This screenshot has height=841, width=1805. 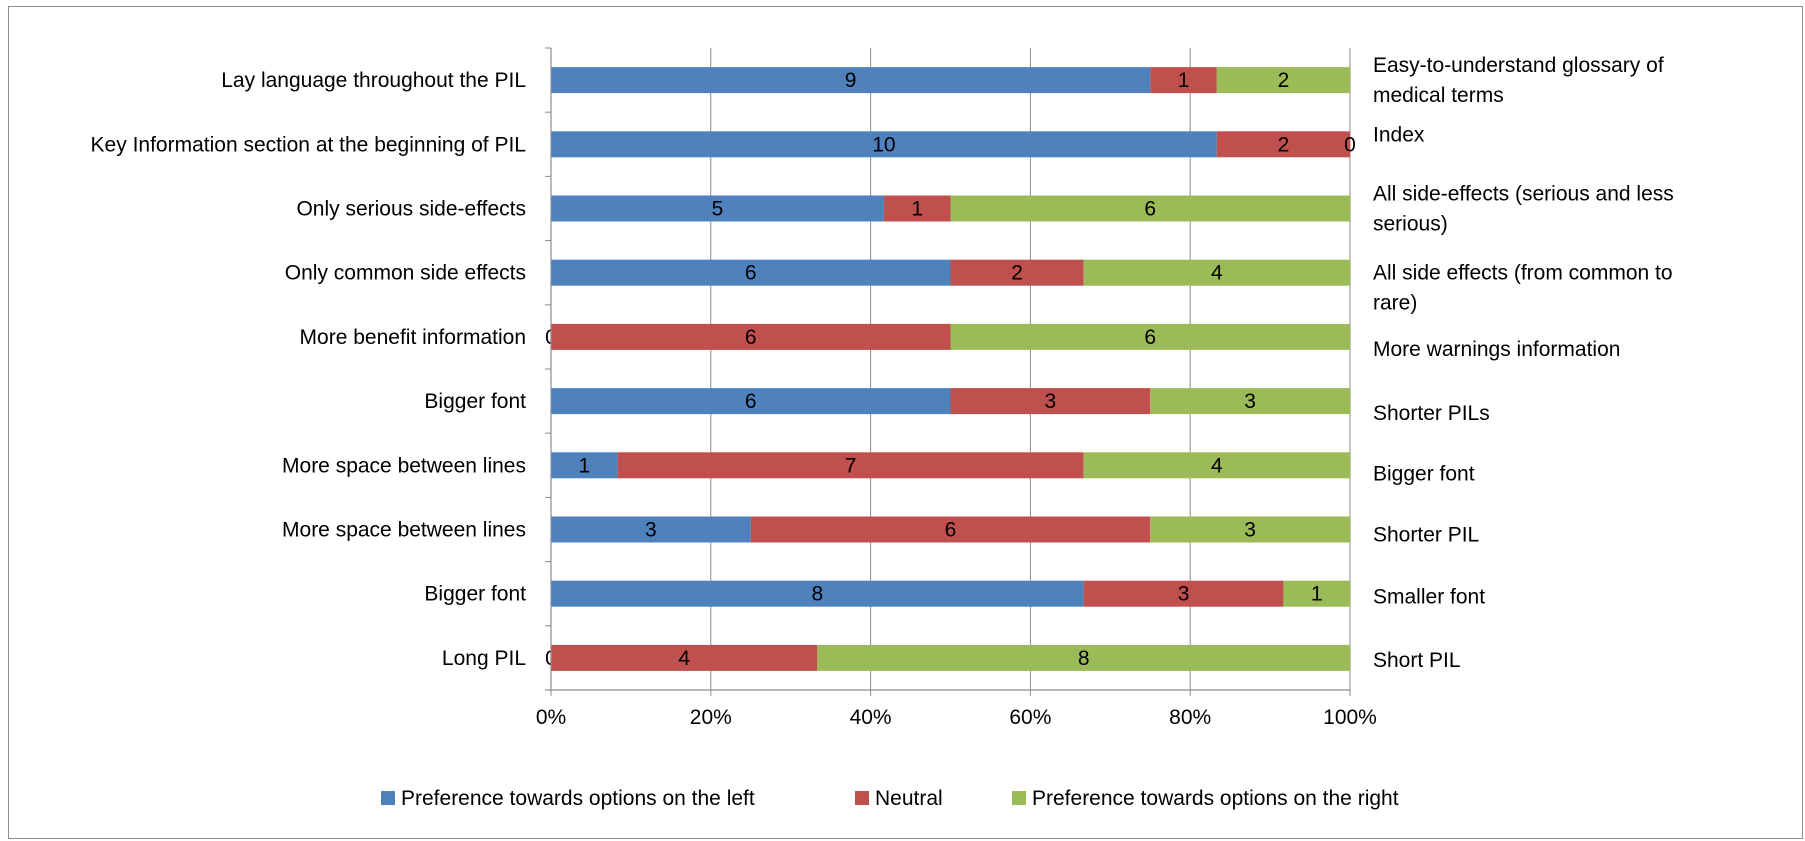 What do you see at coordinates (1429, 597) in the screenshot?
I see `right-option-label: Smaller font` at bounding box center [1429, 597].